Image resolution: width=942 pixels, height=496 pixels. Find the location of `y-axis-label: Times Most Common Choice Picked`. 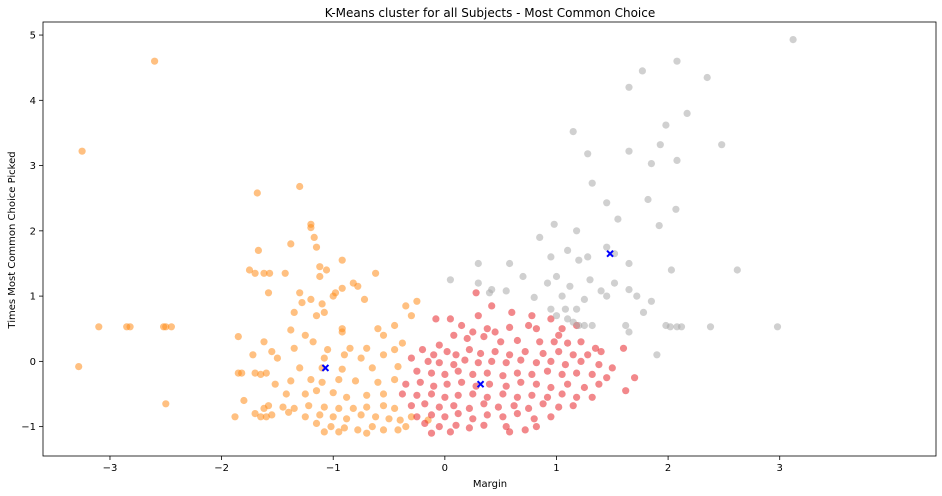

y-axis-label: Times Most Common Choice Picked is located at coordinates (12, 240).